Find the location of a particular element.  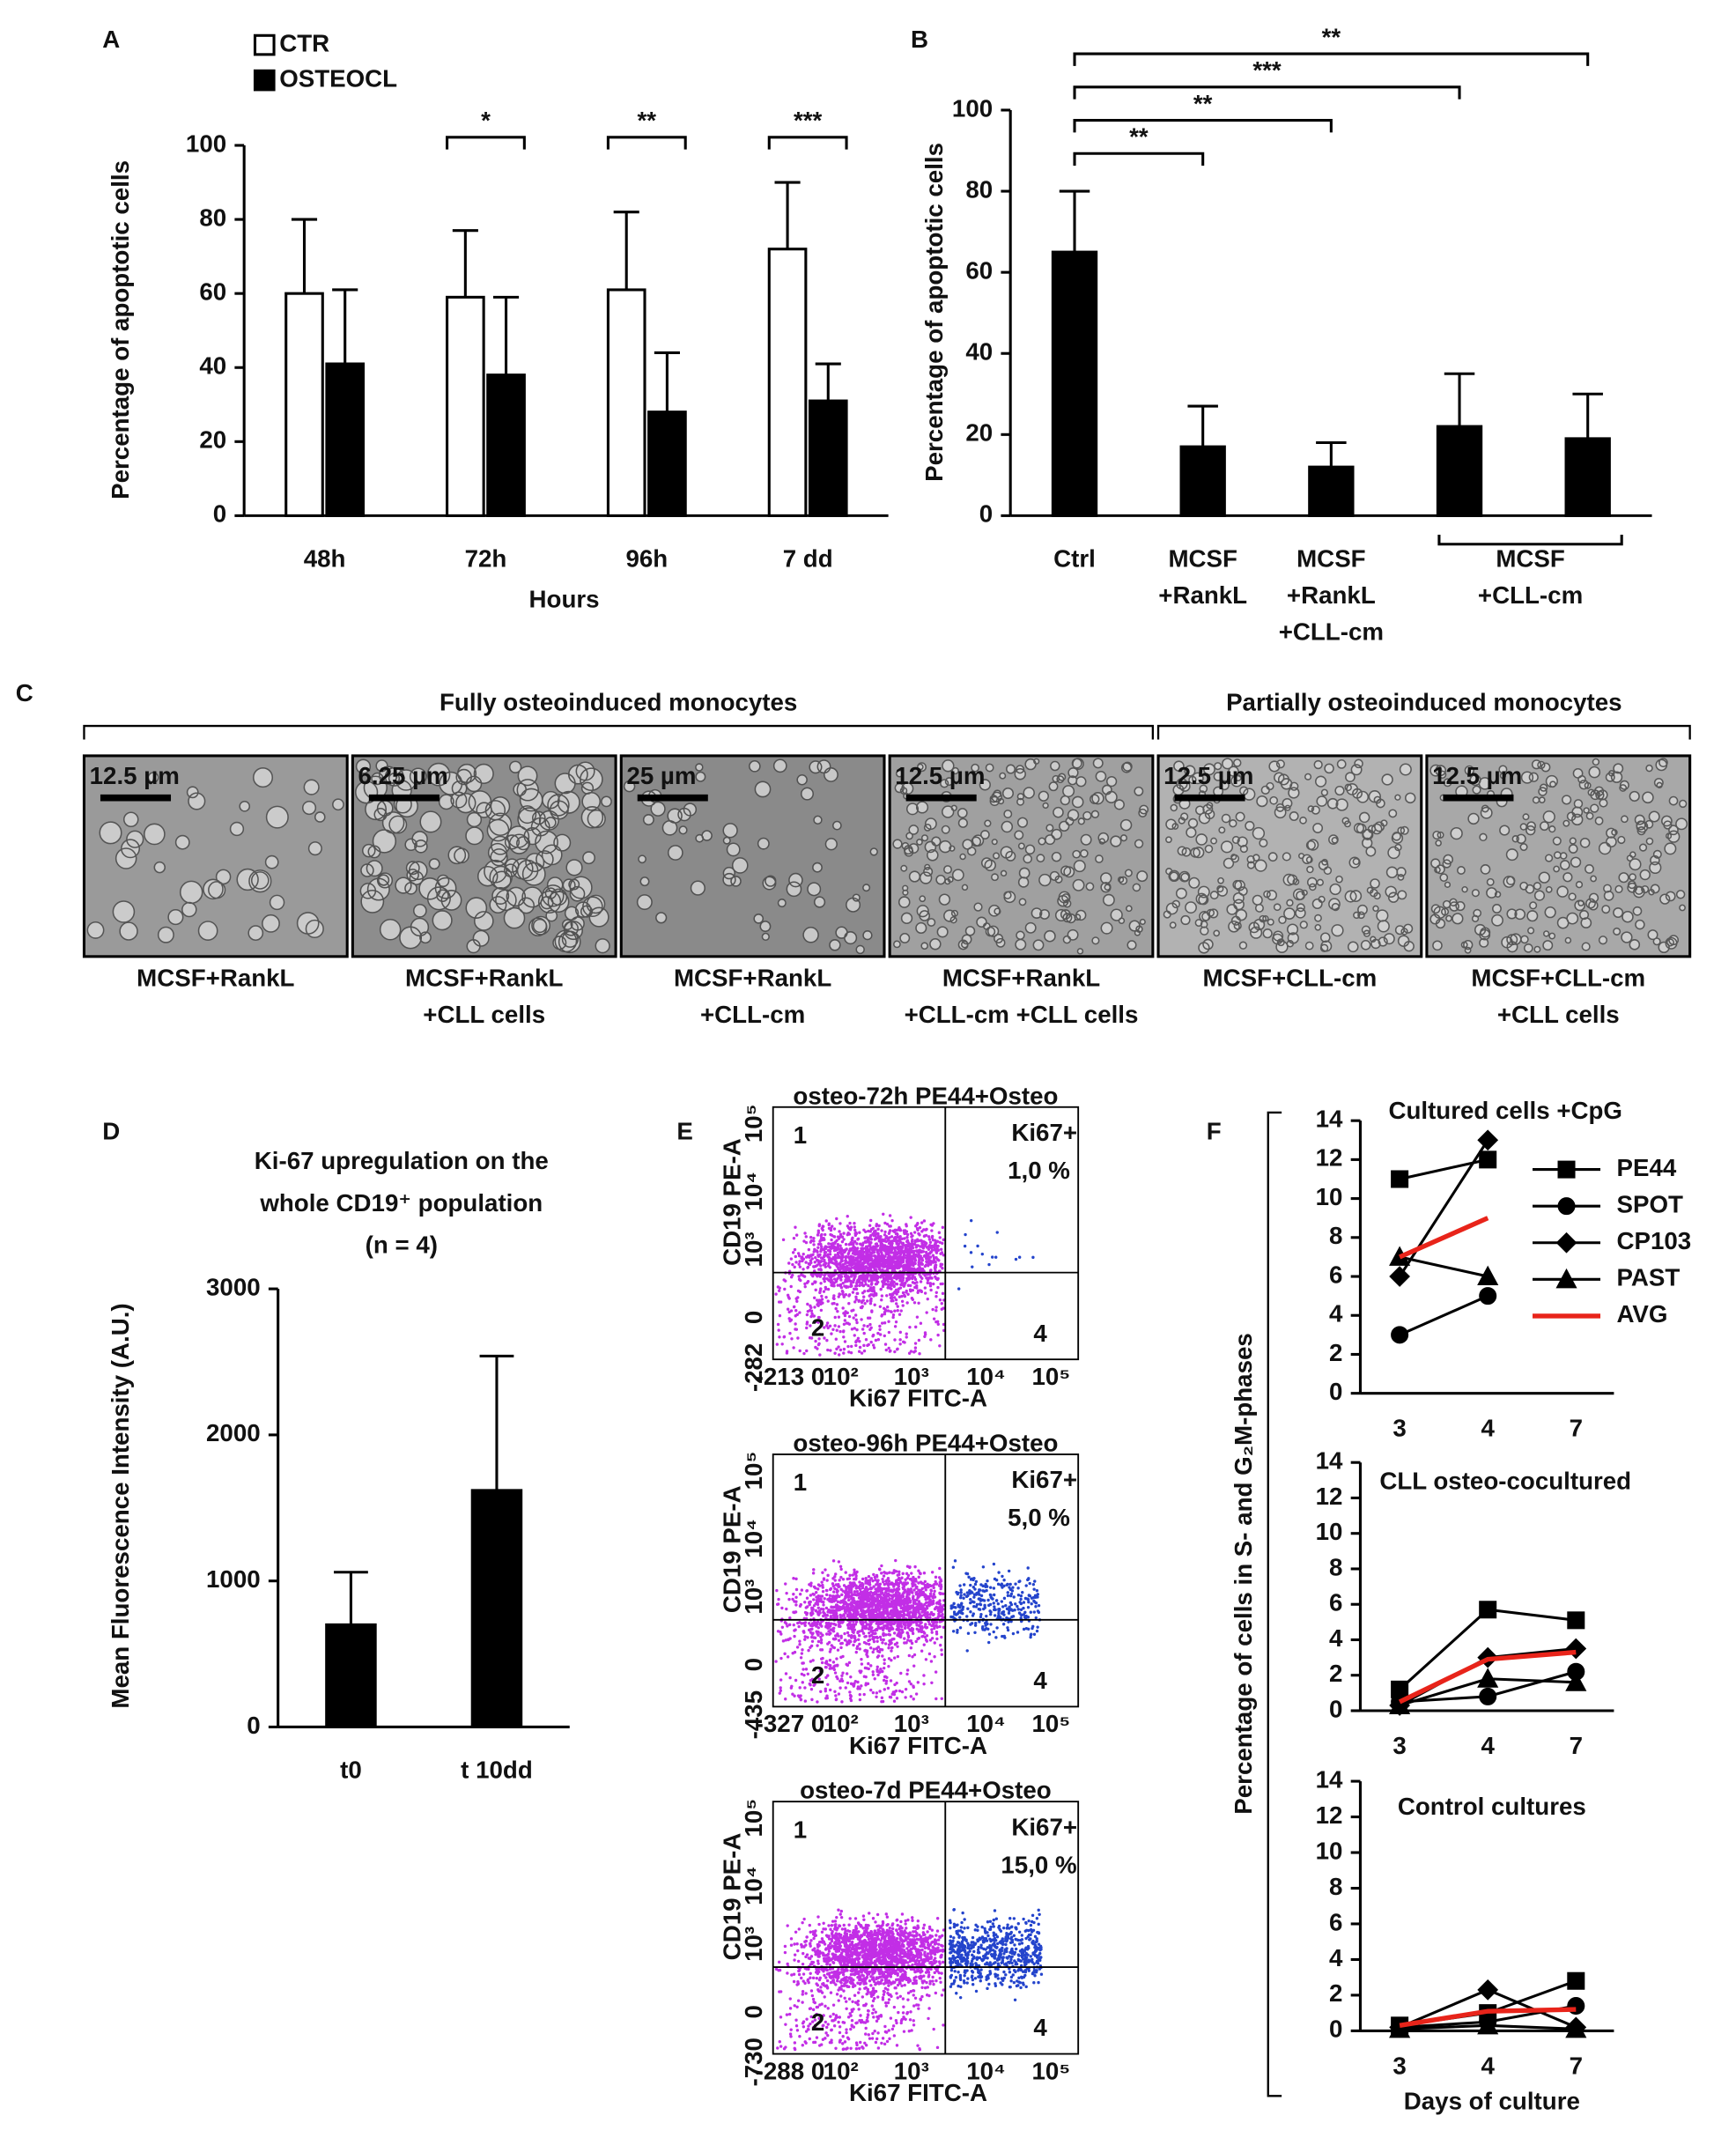

x-tick-label: +RankL is located at coordinates (1202, 595).